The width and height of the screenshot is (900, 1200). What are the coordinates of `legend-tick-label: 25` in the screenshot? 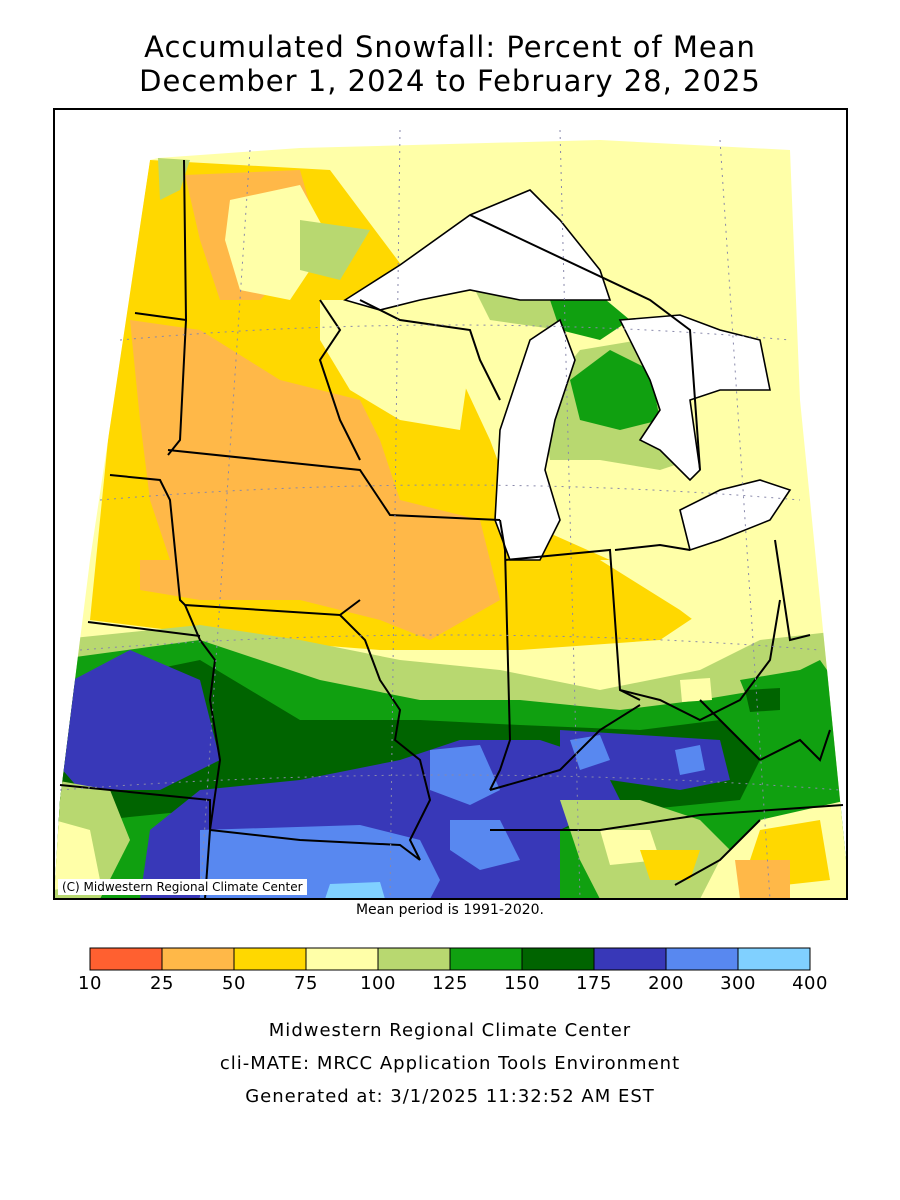 It's located at (162, 983).